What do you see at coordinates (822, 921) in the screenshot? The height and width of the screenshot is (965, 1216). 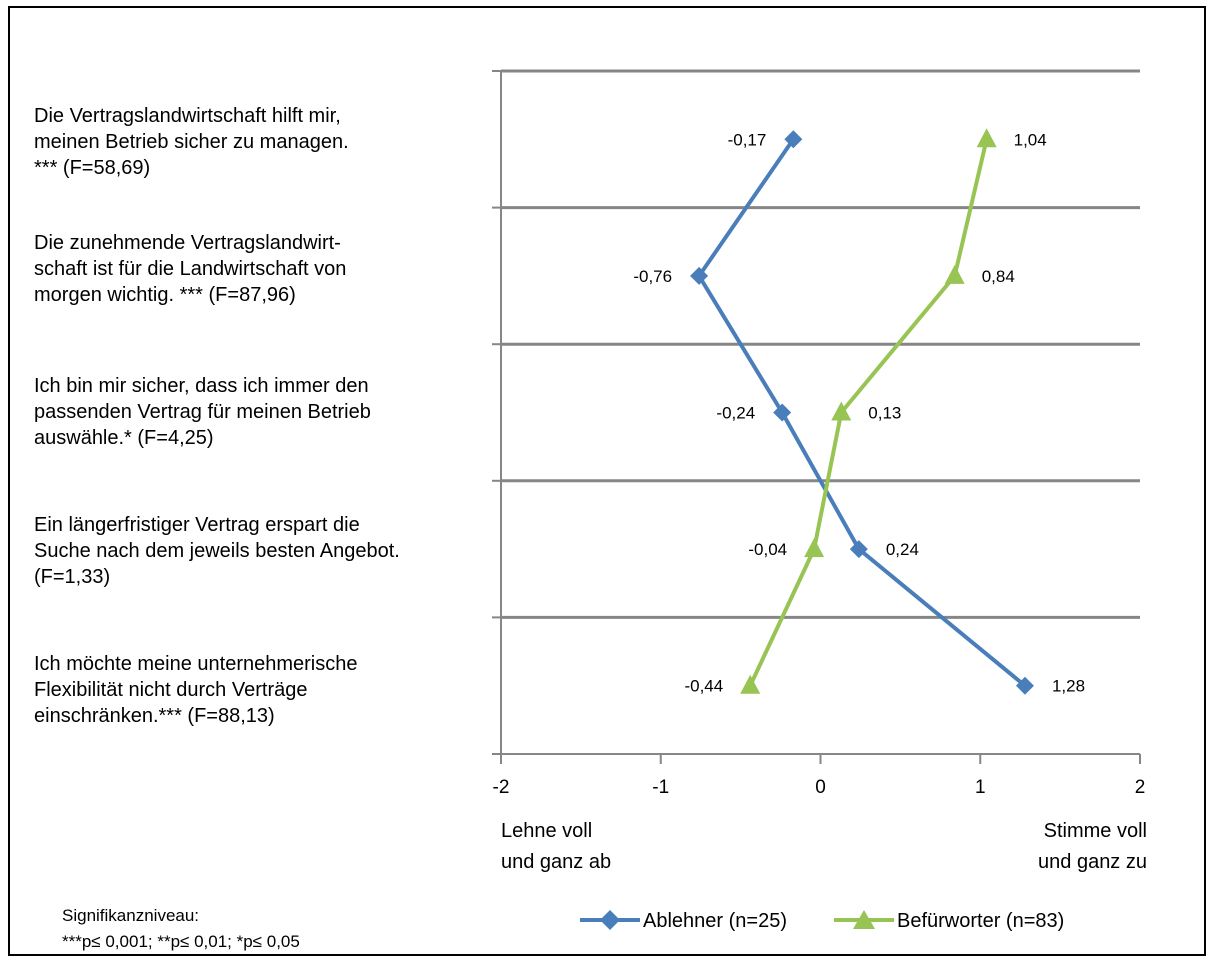 I see `legend: Ablehner (n=25) Befürworter (n=83)` at bounding box center [822, 921].